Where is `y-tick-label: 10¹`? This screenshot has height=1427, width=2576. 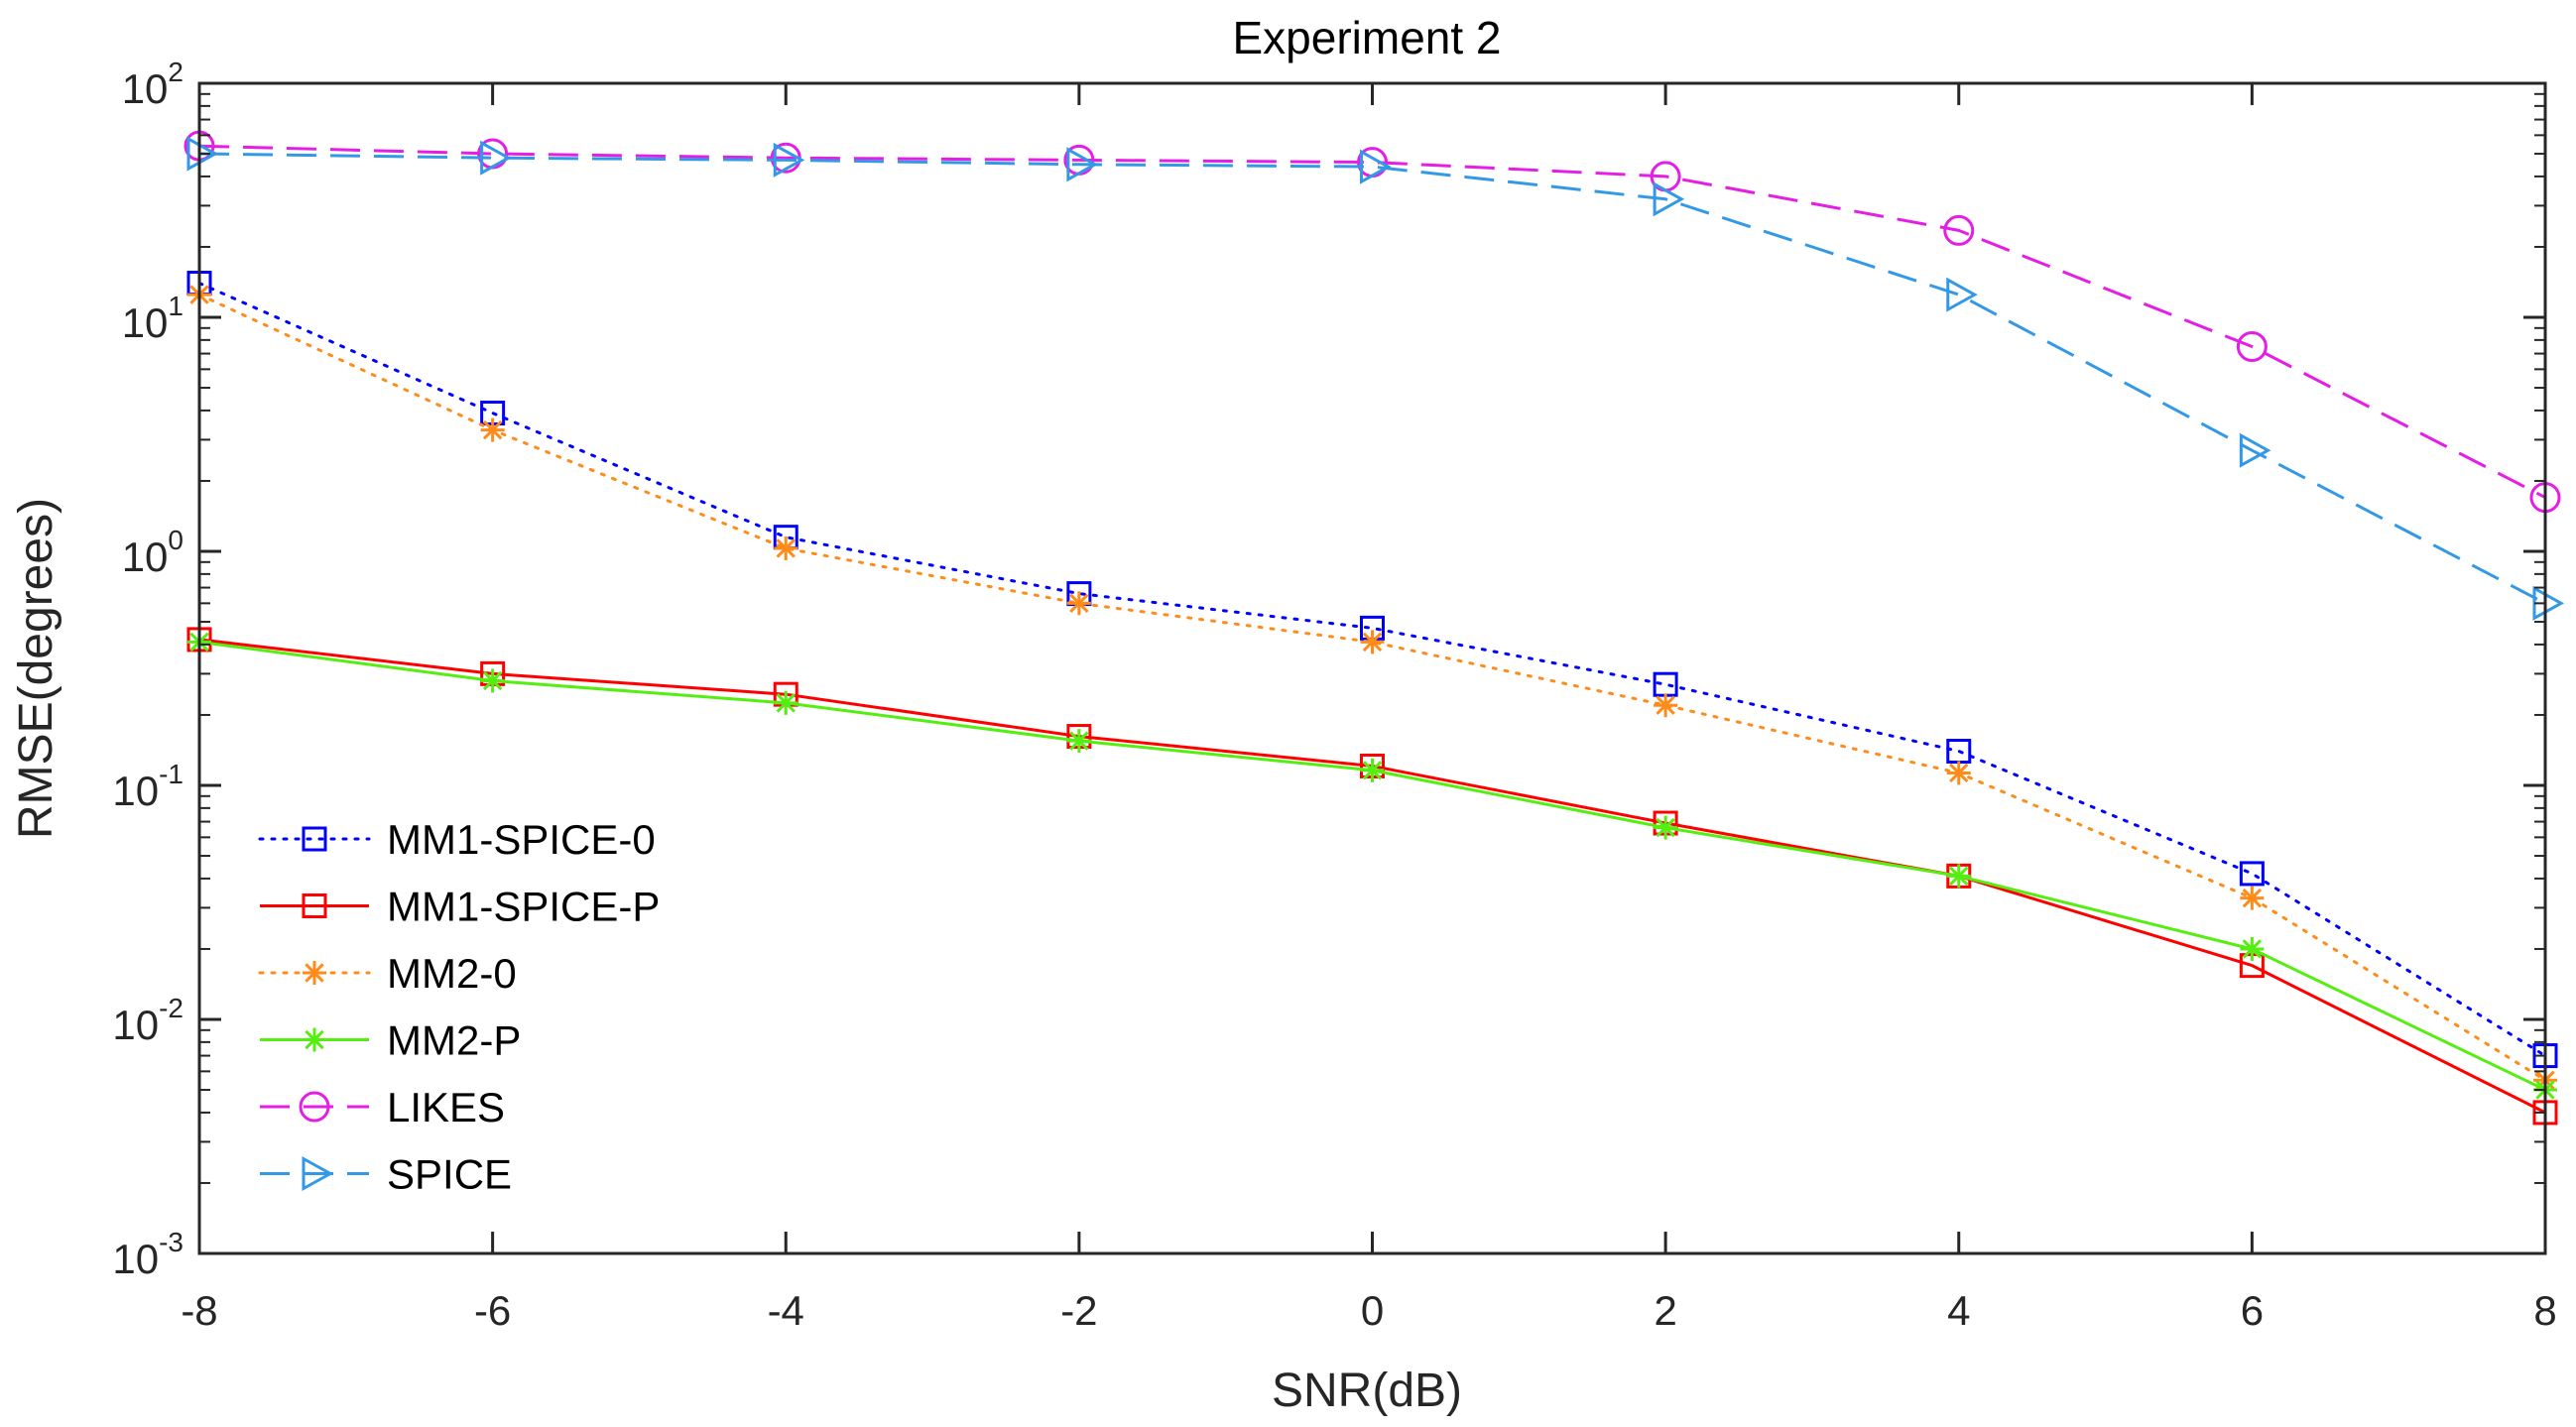
y-tick-label: 10¹ is located at coordinates (153, 318).